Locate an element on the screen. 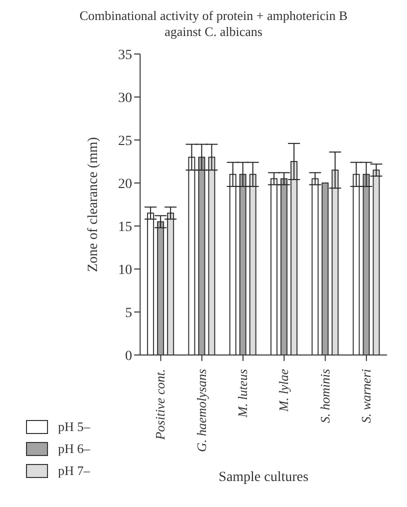 This screenshot has width=407, height=507. x-tick-label: Positive cont. is located at coordinates (160, 405).